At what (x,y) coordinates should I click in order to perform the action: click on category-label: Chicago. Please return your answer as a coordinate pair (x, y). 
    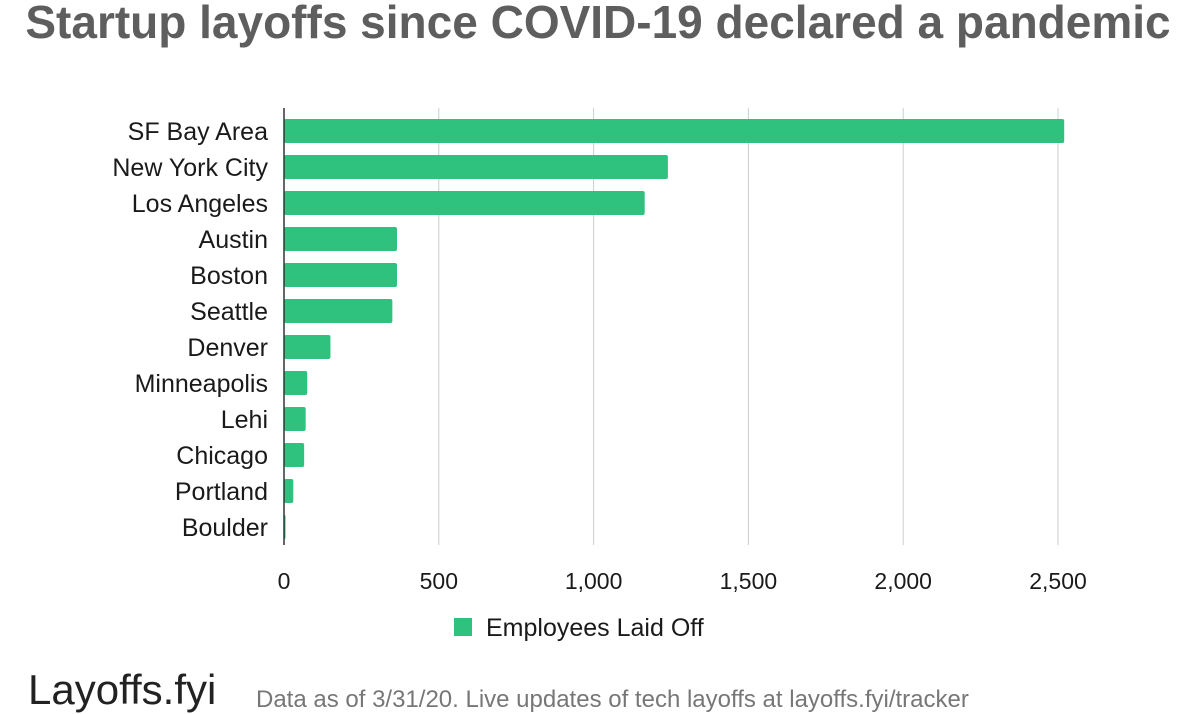
    Looking at the image, I should click on (222, 456).